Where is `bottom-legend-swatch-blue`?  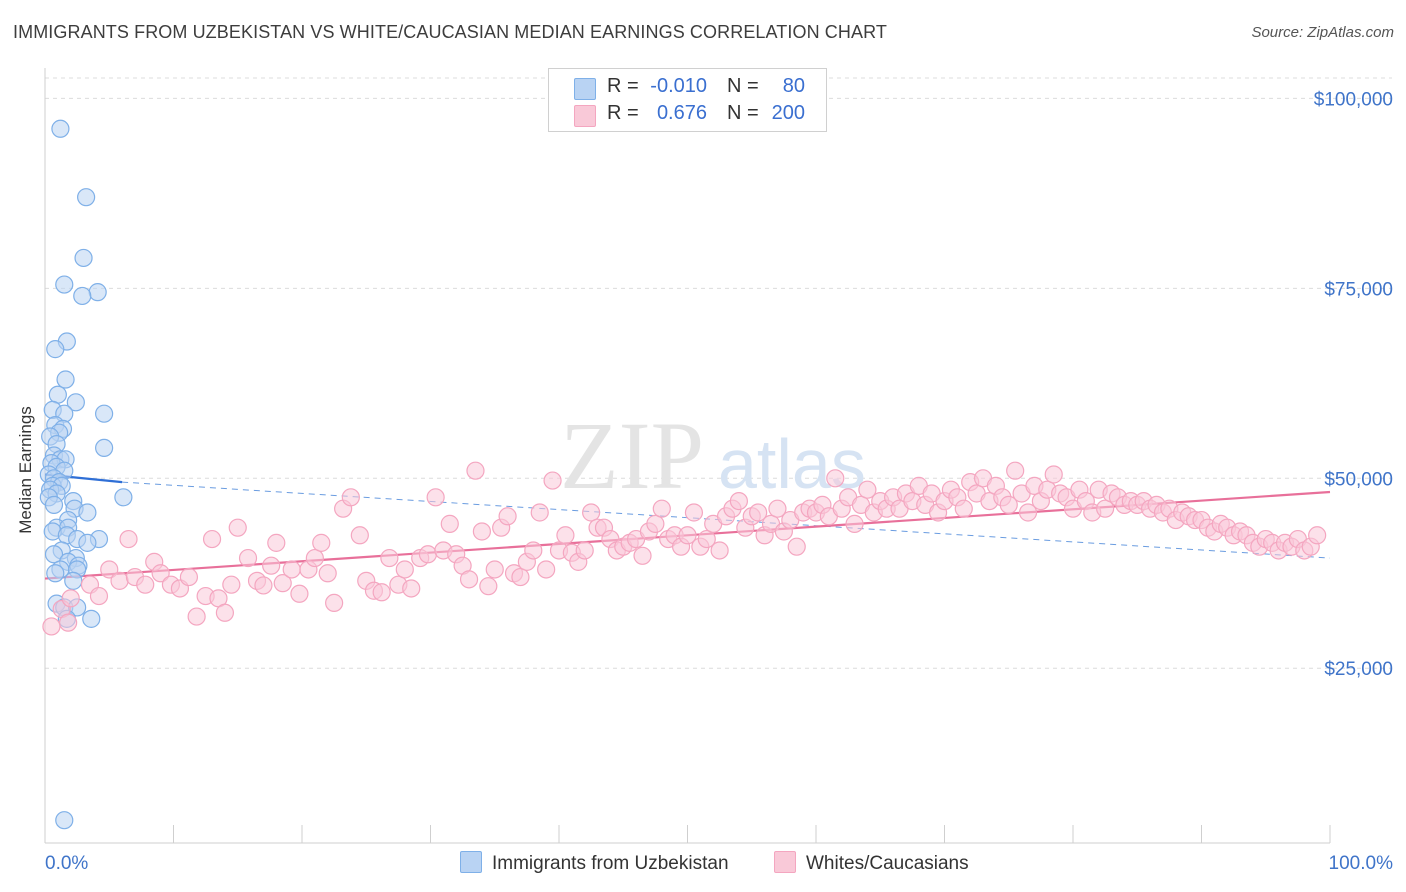 bottom-legend-swatch-blue is located at coordinates (471, 862).